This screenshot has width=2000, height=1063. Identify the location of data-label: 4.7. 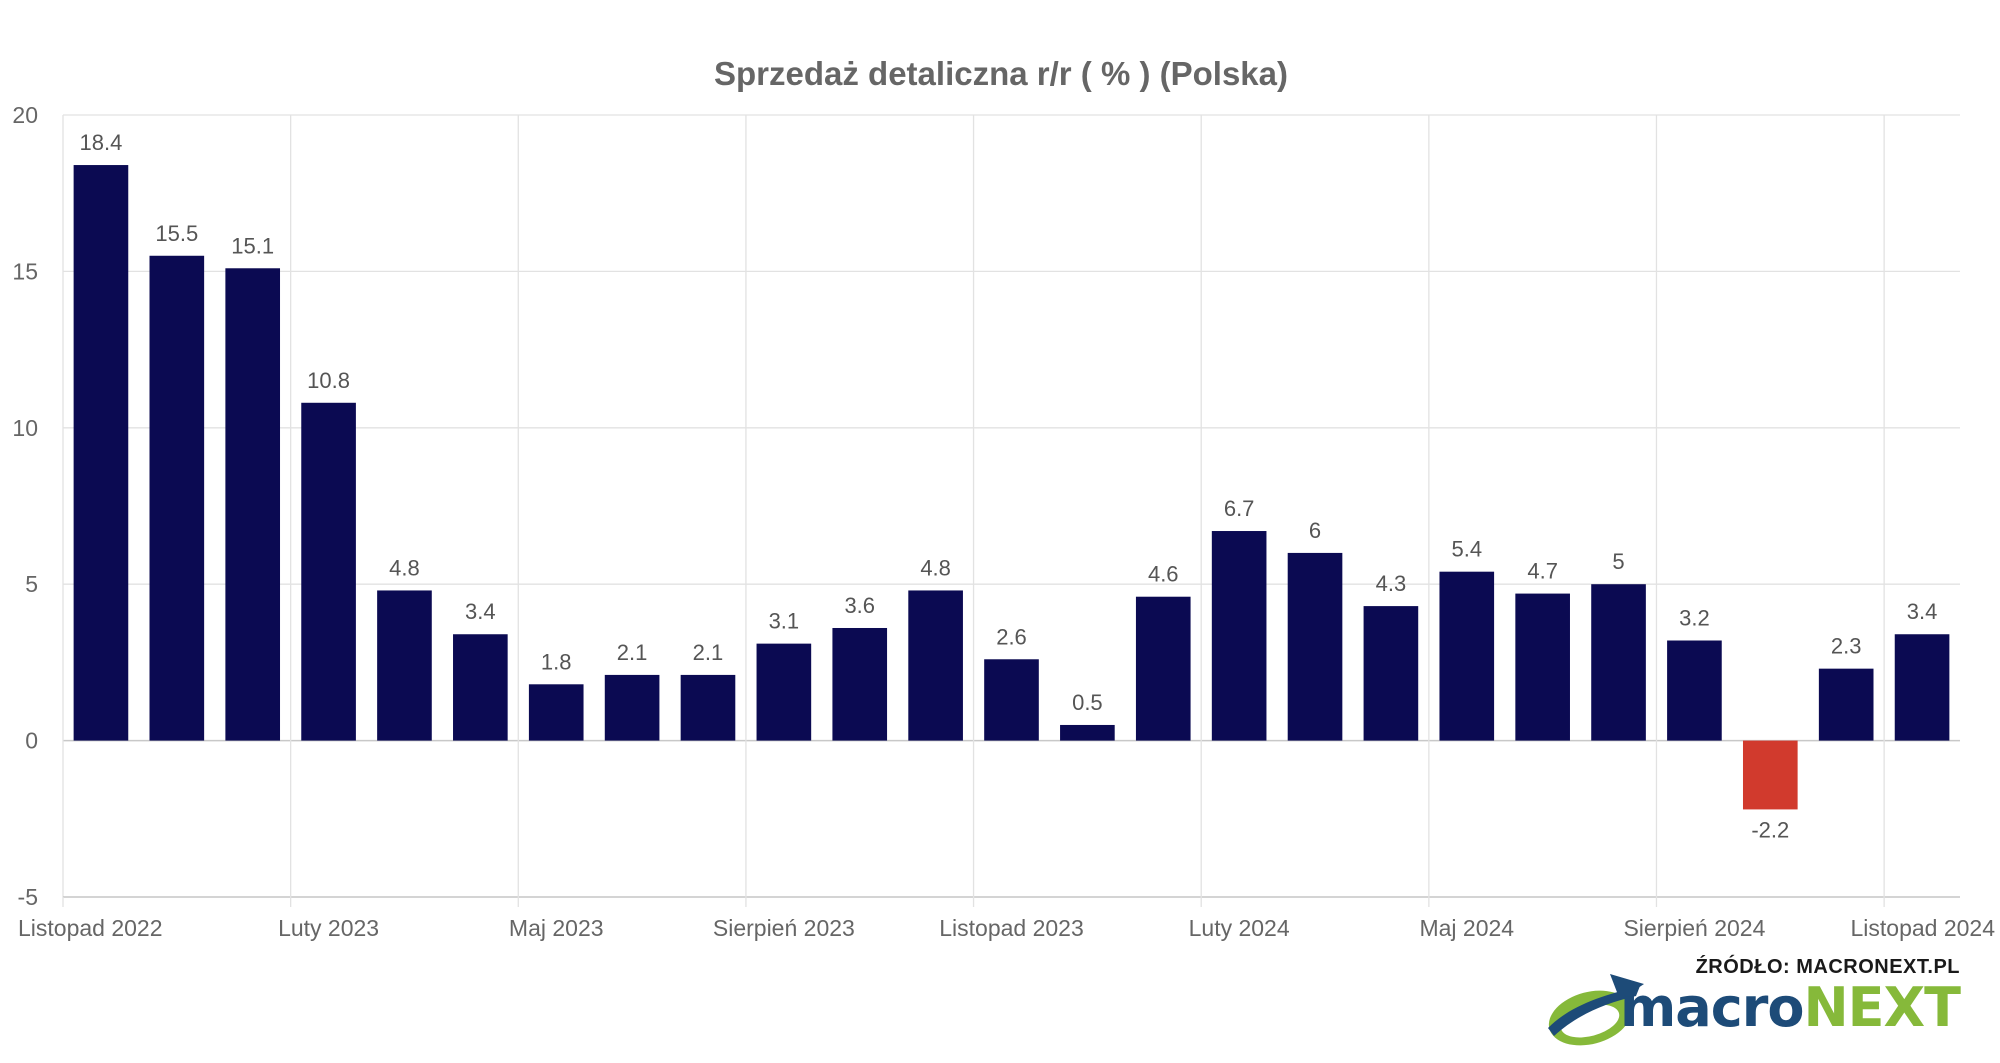
(1542, 571).